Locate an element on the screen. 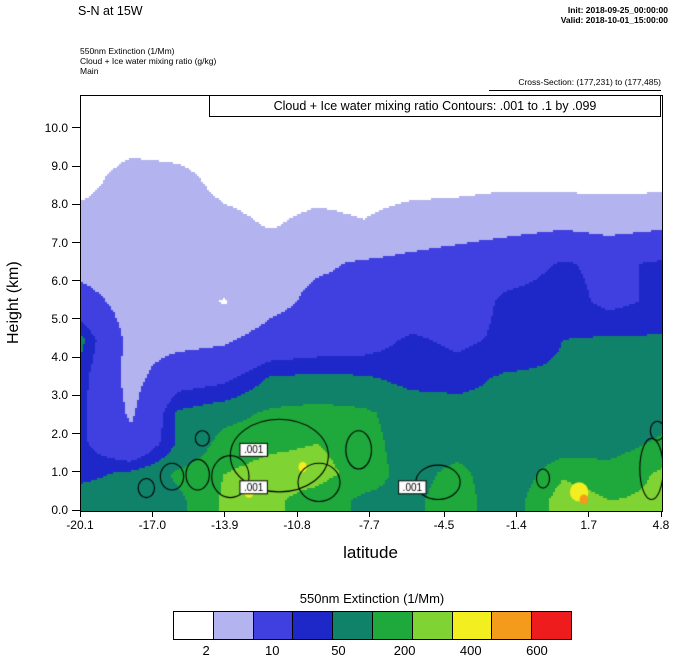 This screenshot has width=674, height=668. y-tick-label: 8.0 is located at coordinates (59, 204).